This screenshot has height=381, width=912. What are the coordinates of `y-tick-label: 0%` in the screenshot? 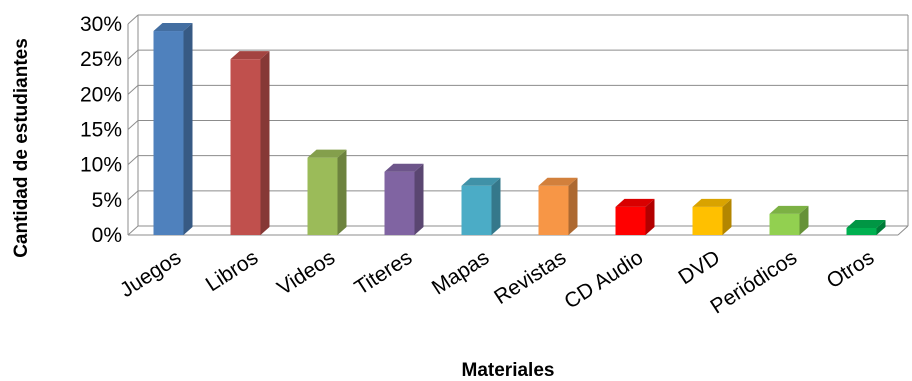 It's located at (107, 235).